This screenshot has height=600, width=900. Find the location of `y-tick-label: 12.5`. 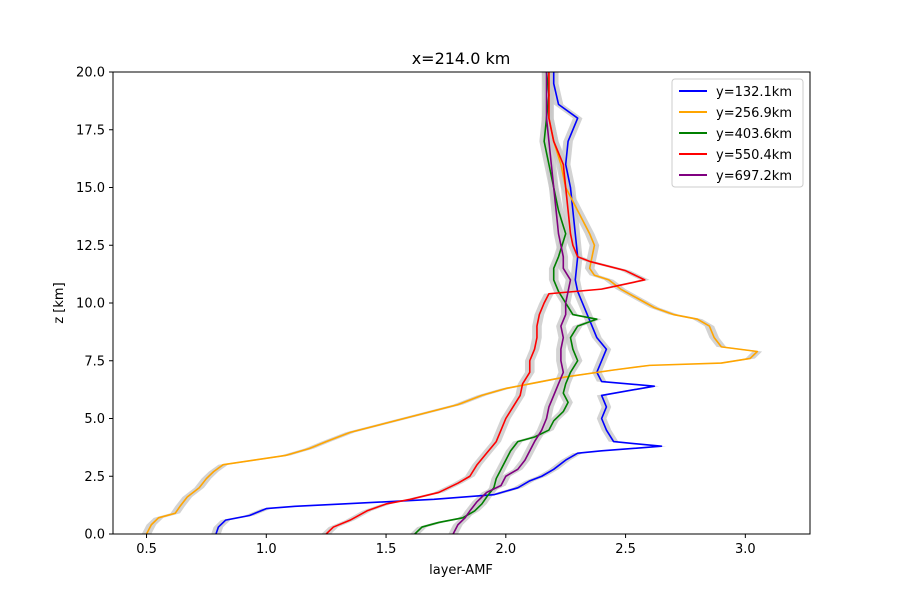

y-tick-label: 12.5 is located at coordinates (90, 246).